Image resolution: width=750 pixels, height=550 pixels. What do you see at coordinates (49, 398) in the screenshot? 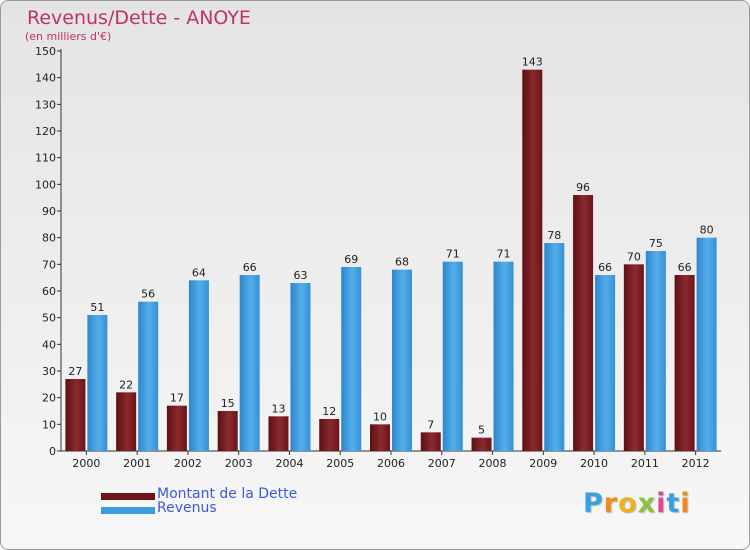
I see `y-tick-label: 20` at bounding box center [49, 398].